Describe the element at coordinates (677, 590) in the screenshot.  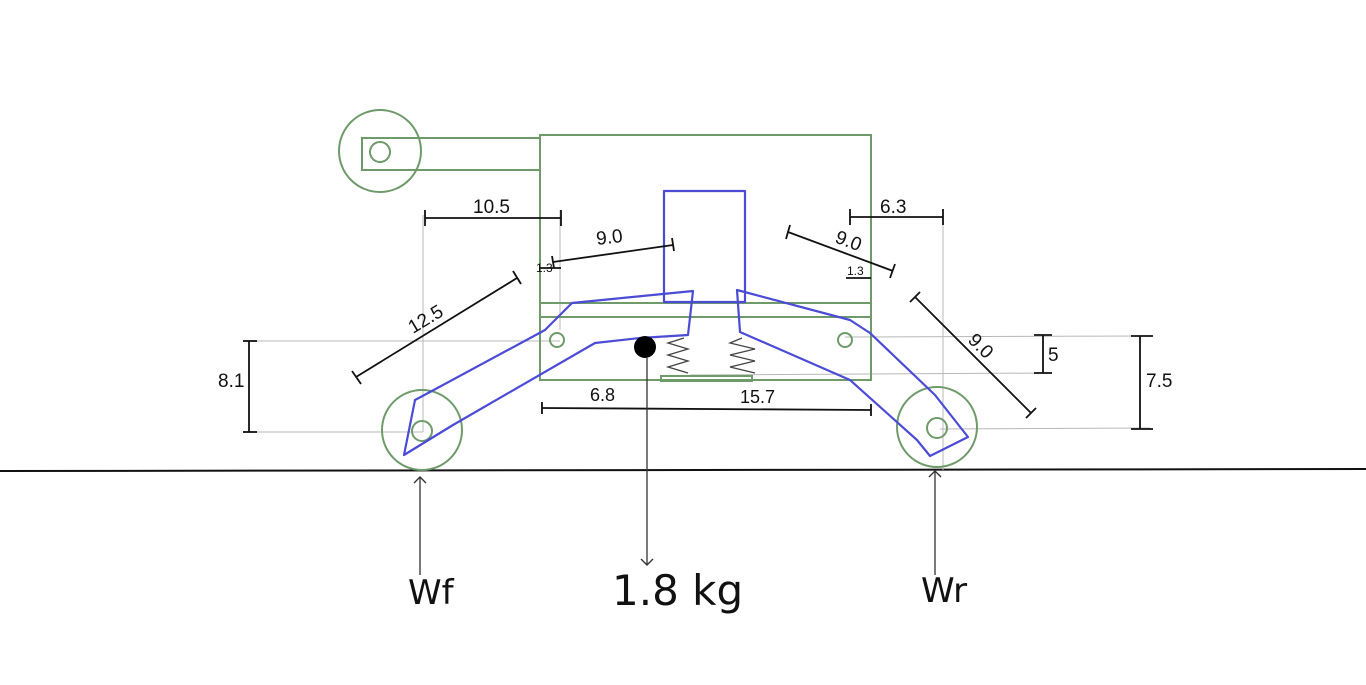
I see `weight-label: 1.8 kg` at that location.